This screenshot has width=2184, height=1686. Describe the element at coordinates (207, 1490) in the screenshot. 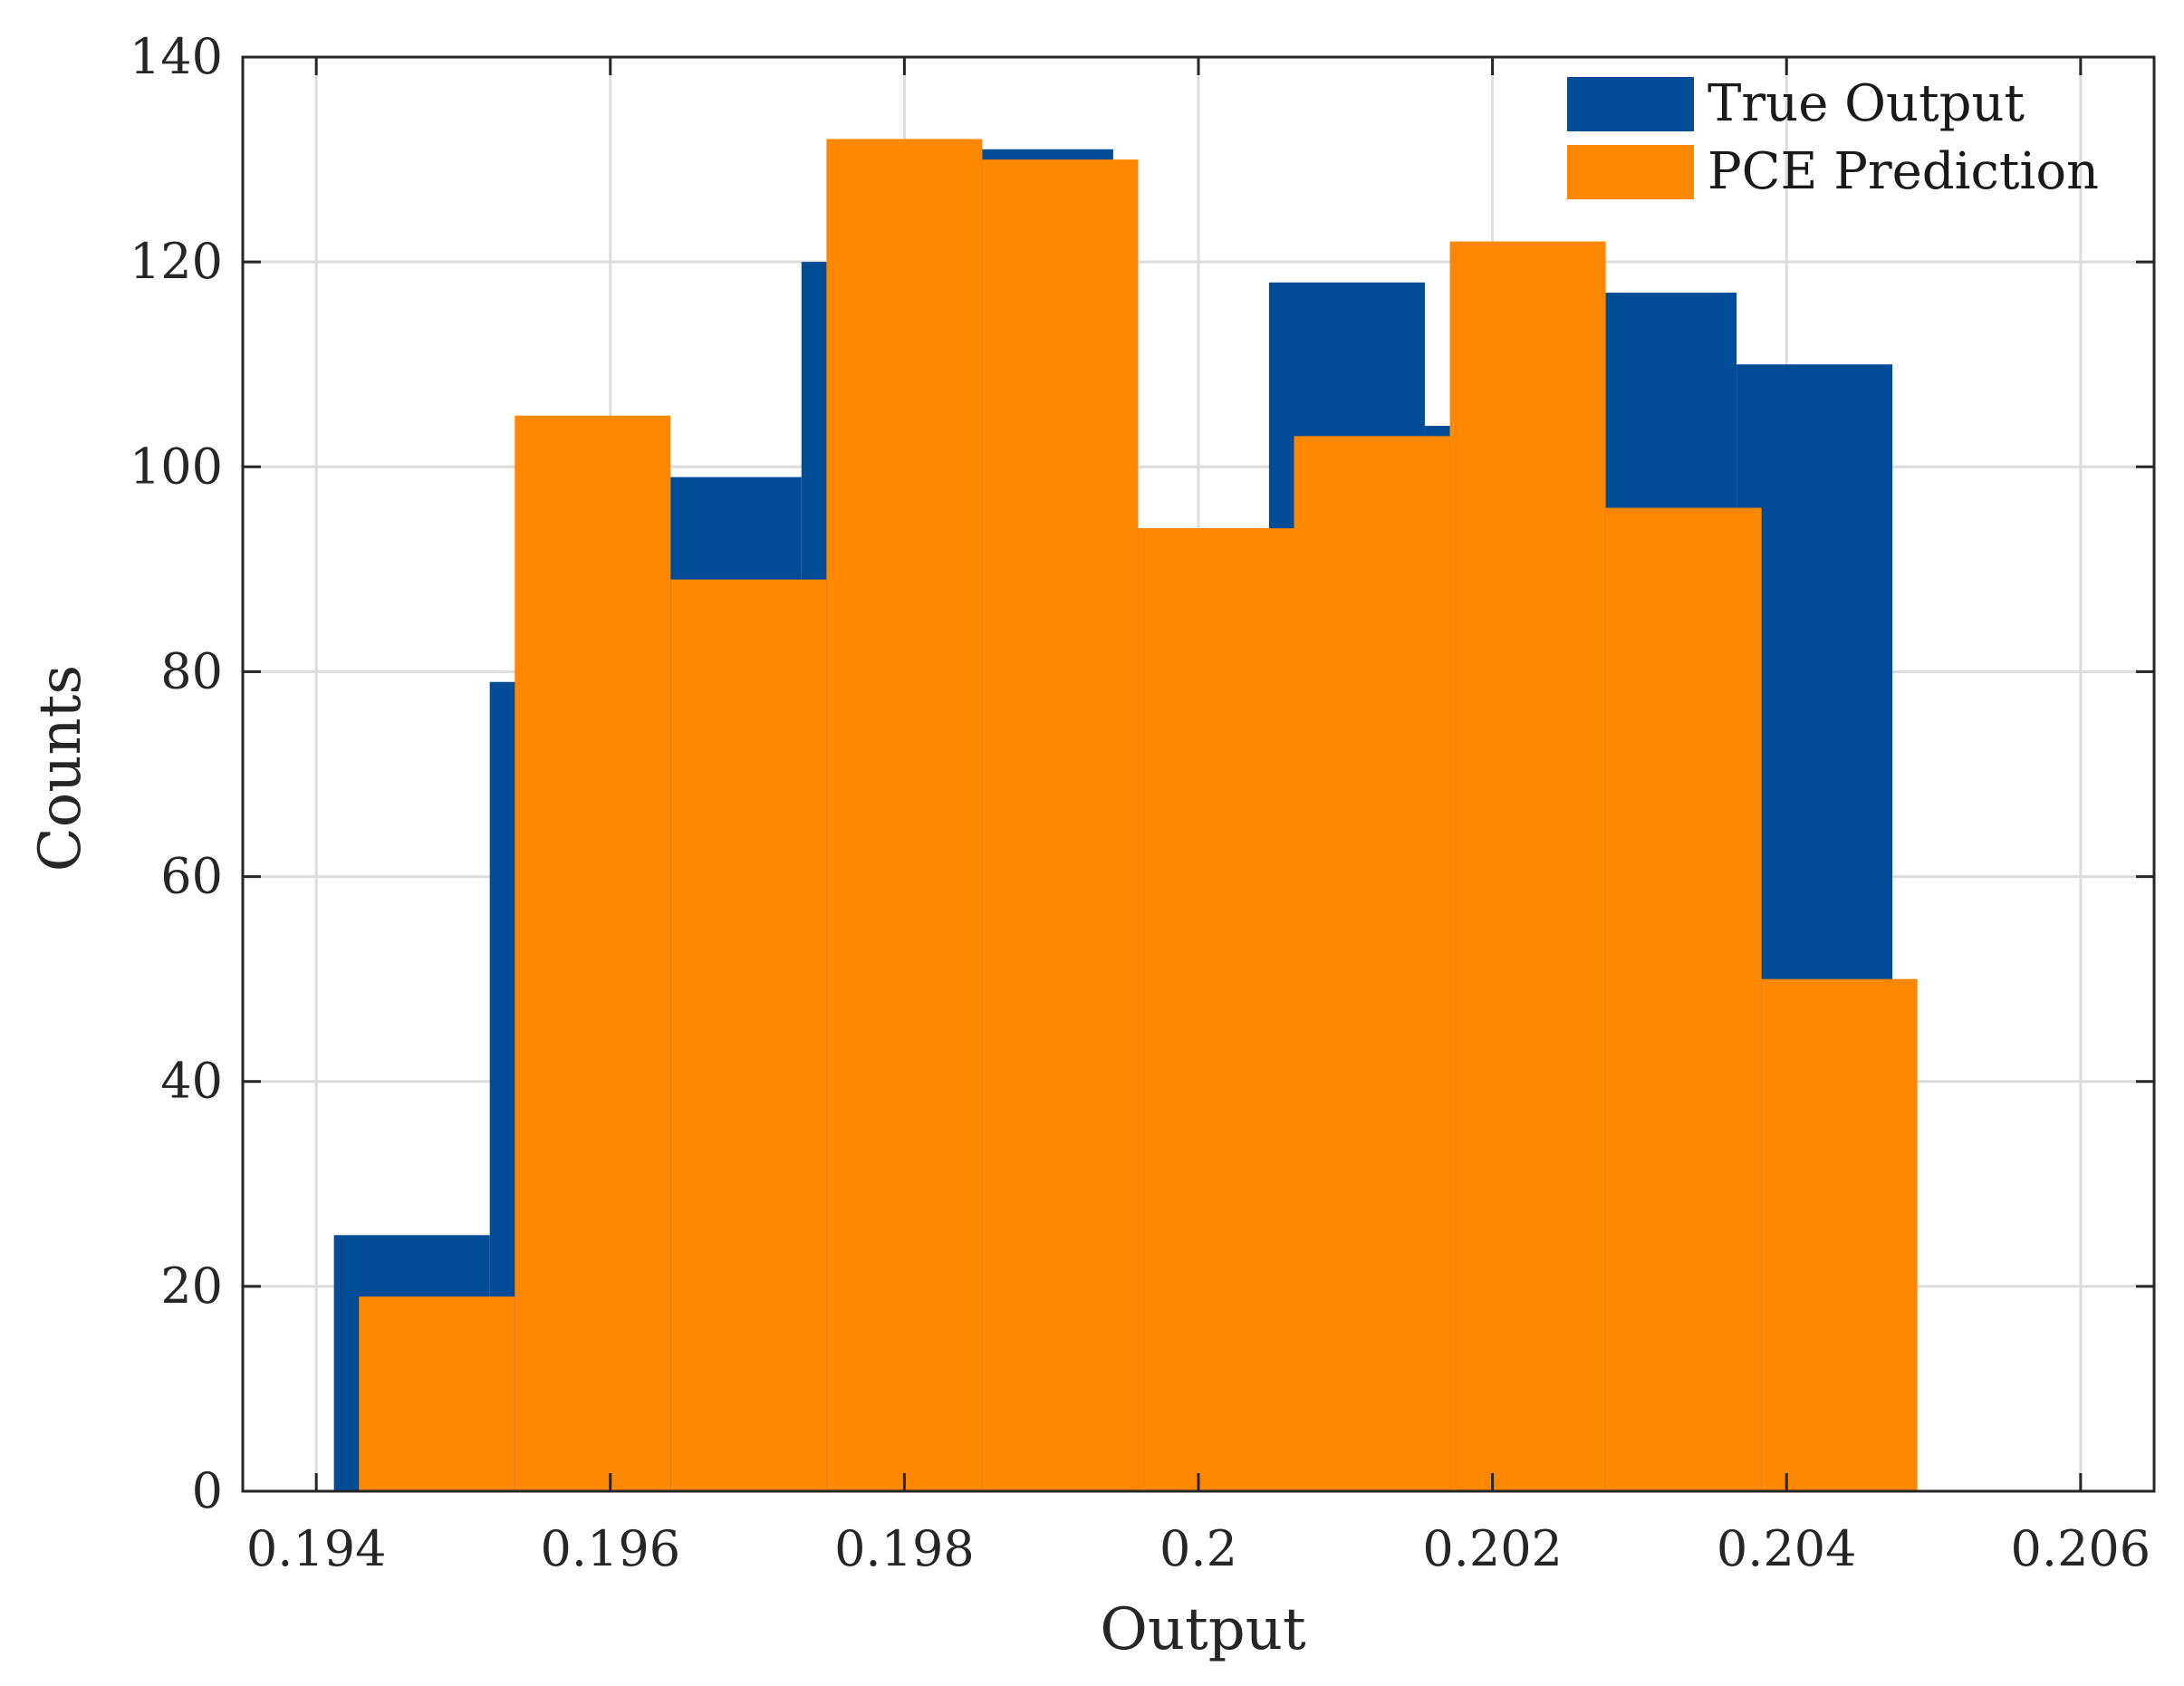

I see `y-tick-label: 0` at that location.